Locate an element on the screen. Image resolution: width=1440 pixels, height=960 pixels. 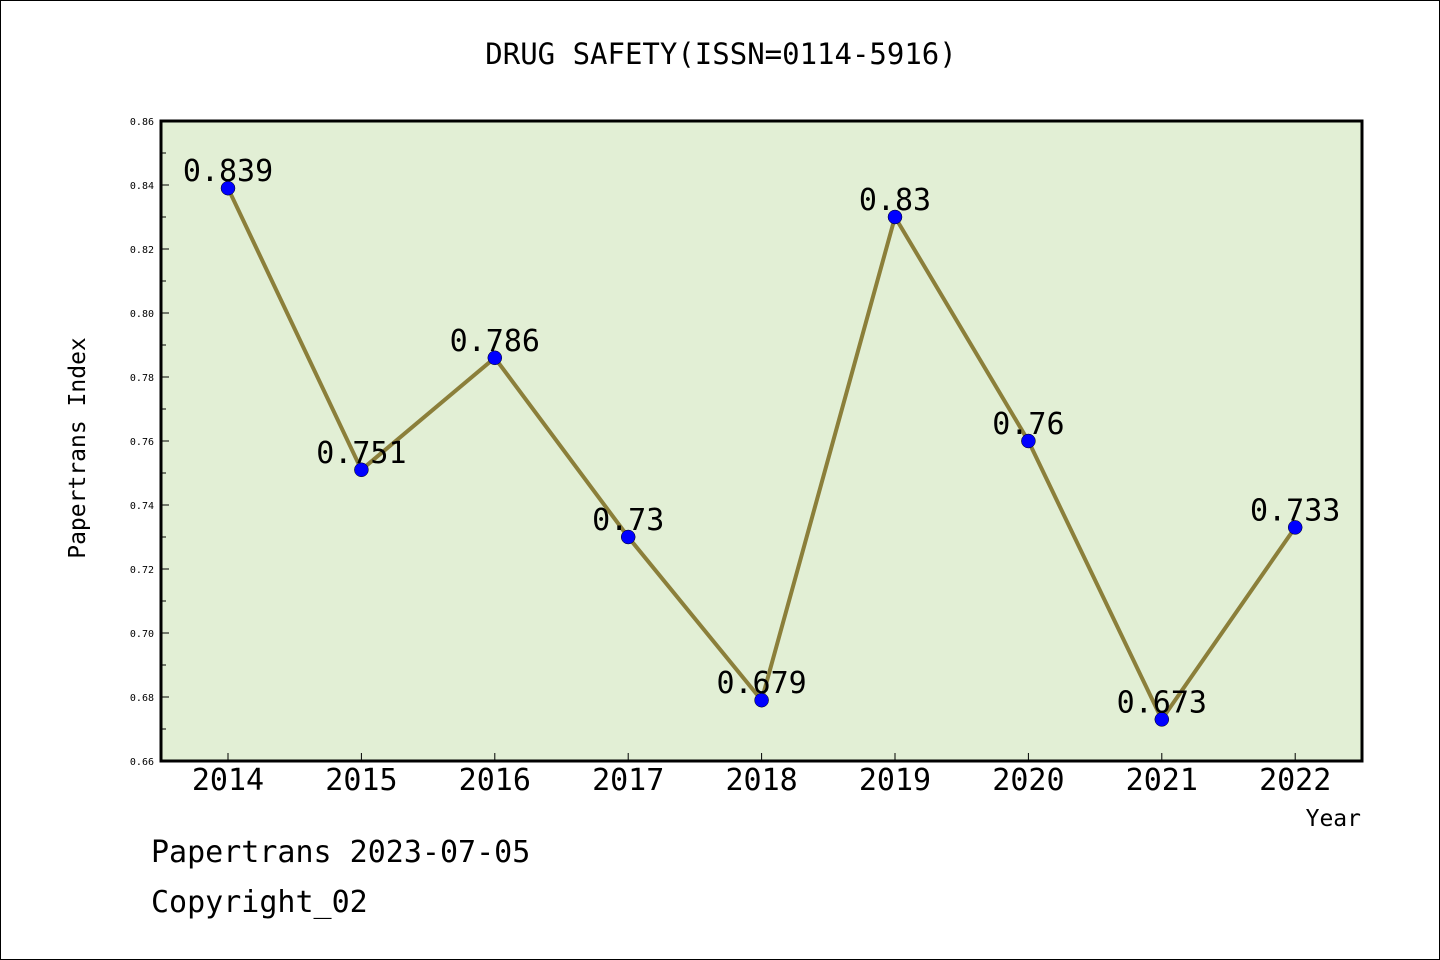
x-tick-label: 2019 is located at coordinates (895, 780).